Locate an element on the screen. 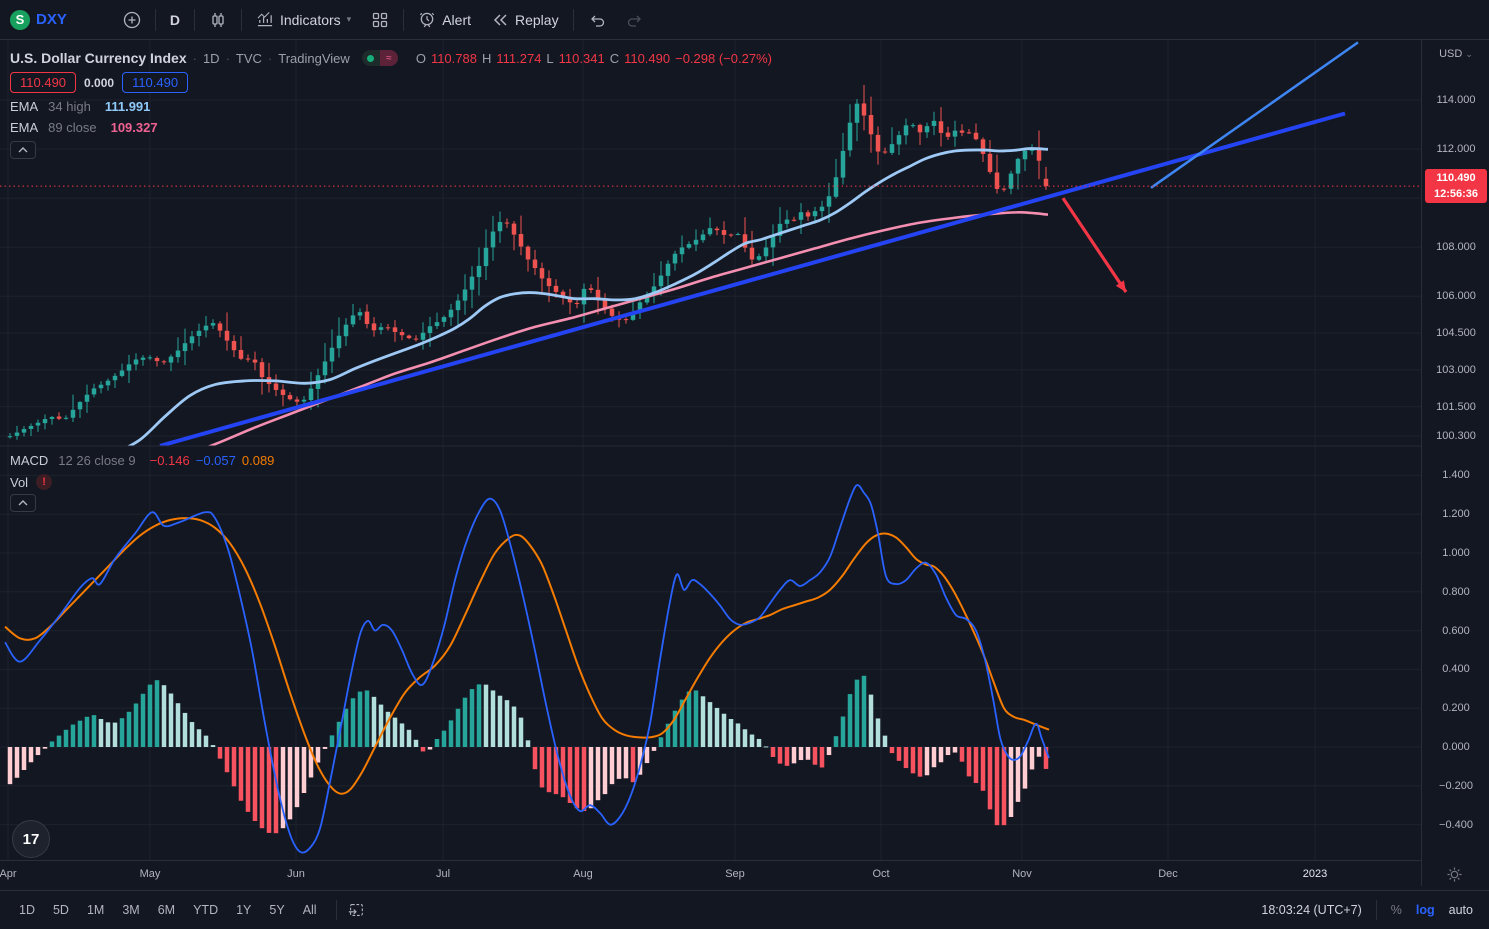 The height and width of the screenshot is (929, 1489). symbol-button: S DXY is located at coordinates (38, 20).